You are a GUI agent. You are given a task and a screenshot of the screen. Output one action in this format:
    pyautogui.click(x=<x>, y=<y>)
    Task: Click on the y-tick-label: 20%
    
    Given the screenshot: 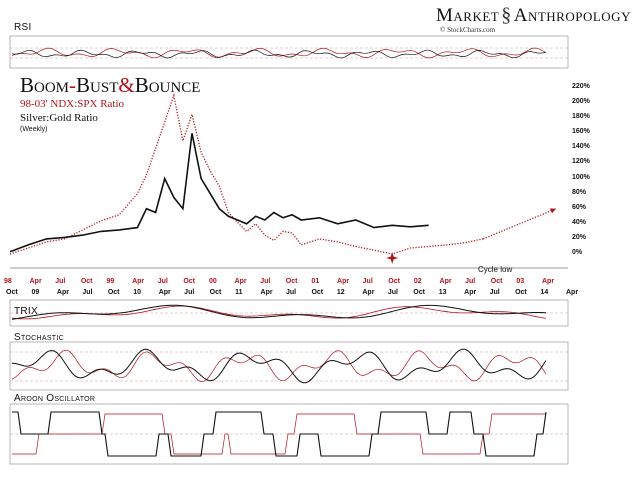 What is the action you would take?
    pyautogui.click(x=579, y=237)
    